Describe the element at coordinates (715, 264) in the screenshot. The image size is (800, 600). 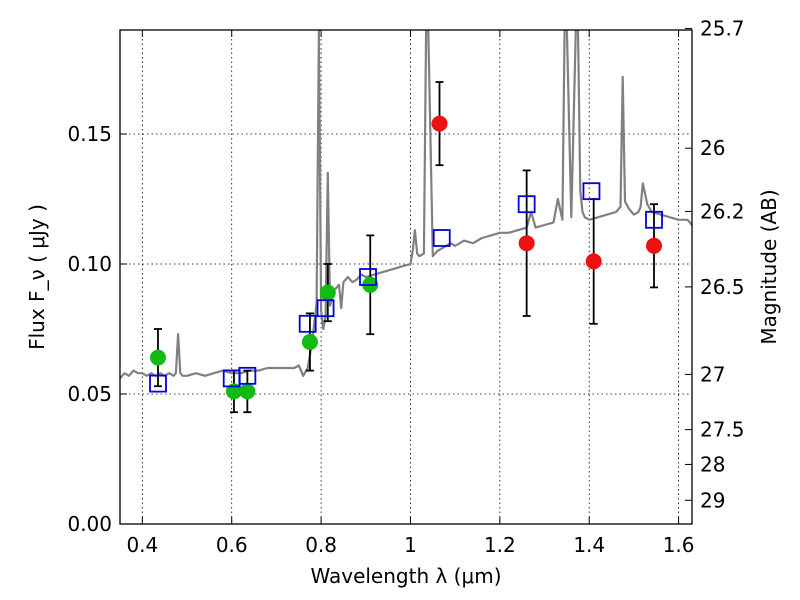
I see `magnitude-axis-ticks: 25.7 26 26.2 26.5 27 27.5 28 29` at that location.